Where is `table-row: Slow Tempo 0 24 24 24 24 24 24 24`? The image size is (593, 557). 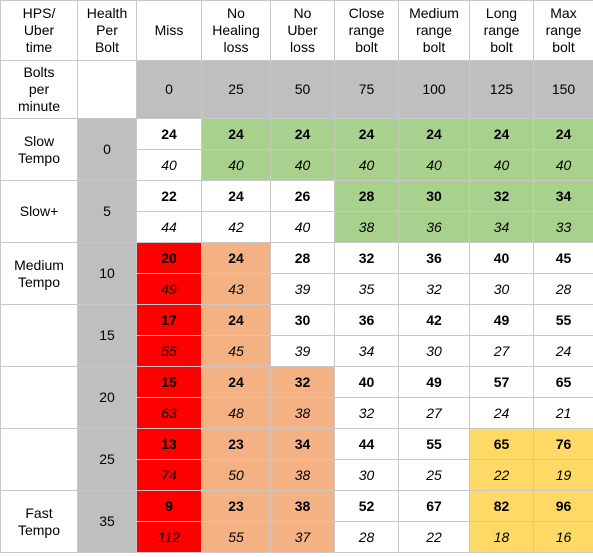 table-row: Slow Tempo 0 24 24 24 24 24 24 24 is located at coordinates (296, 149).